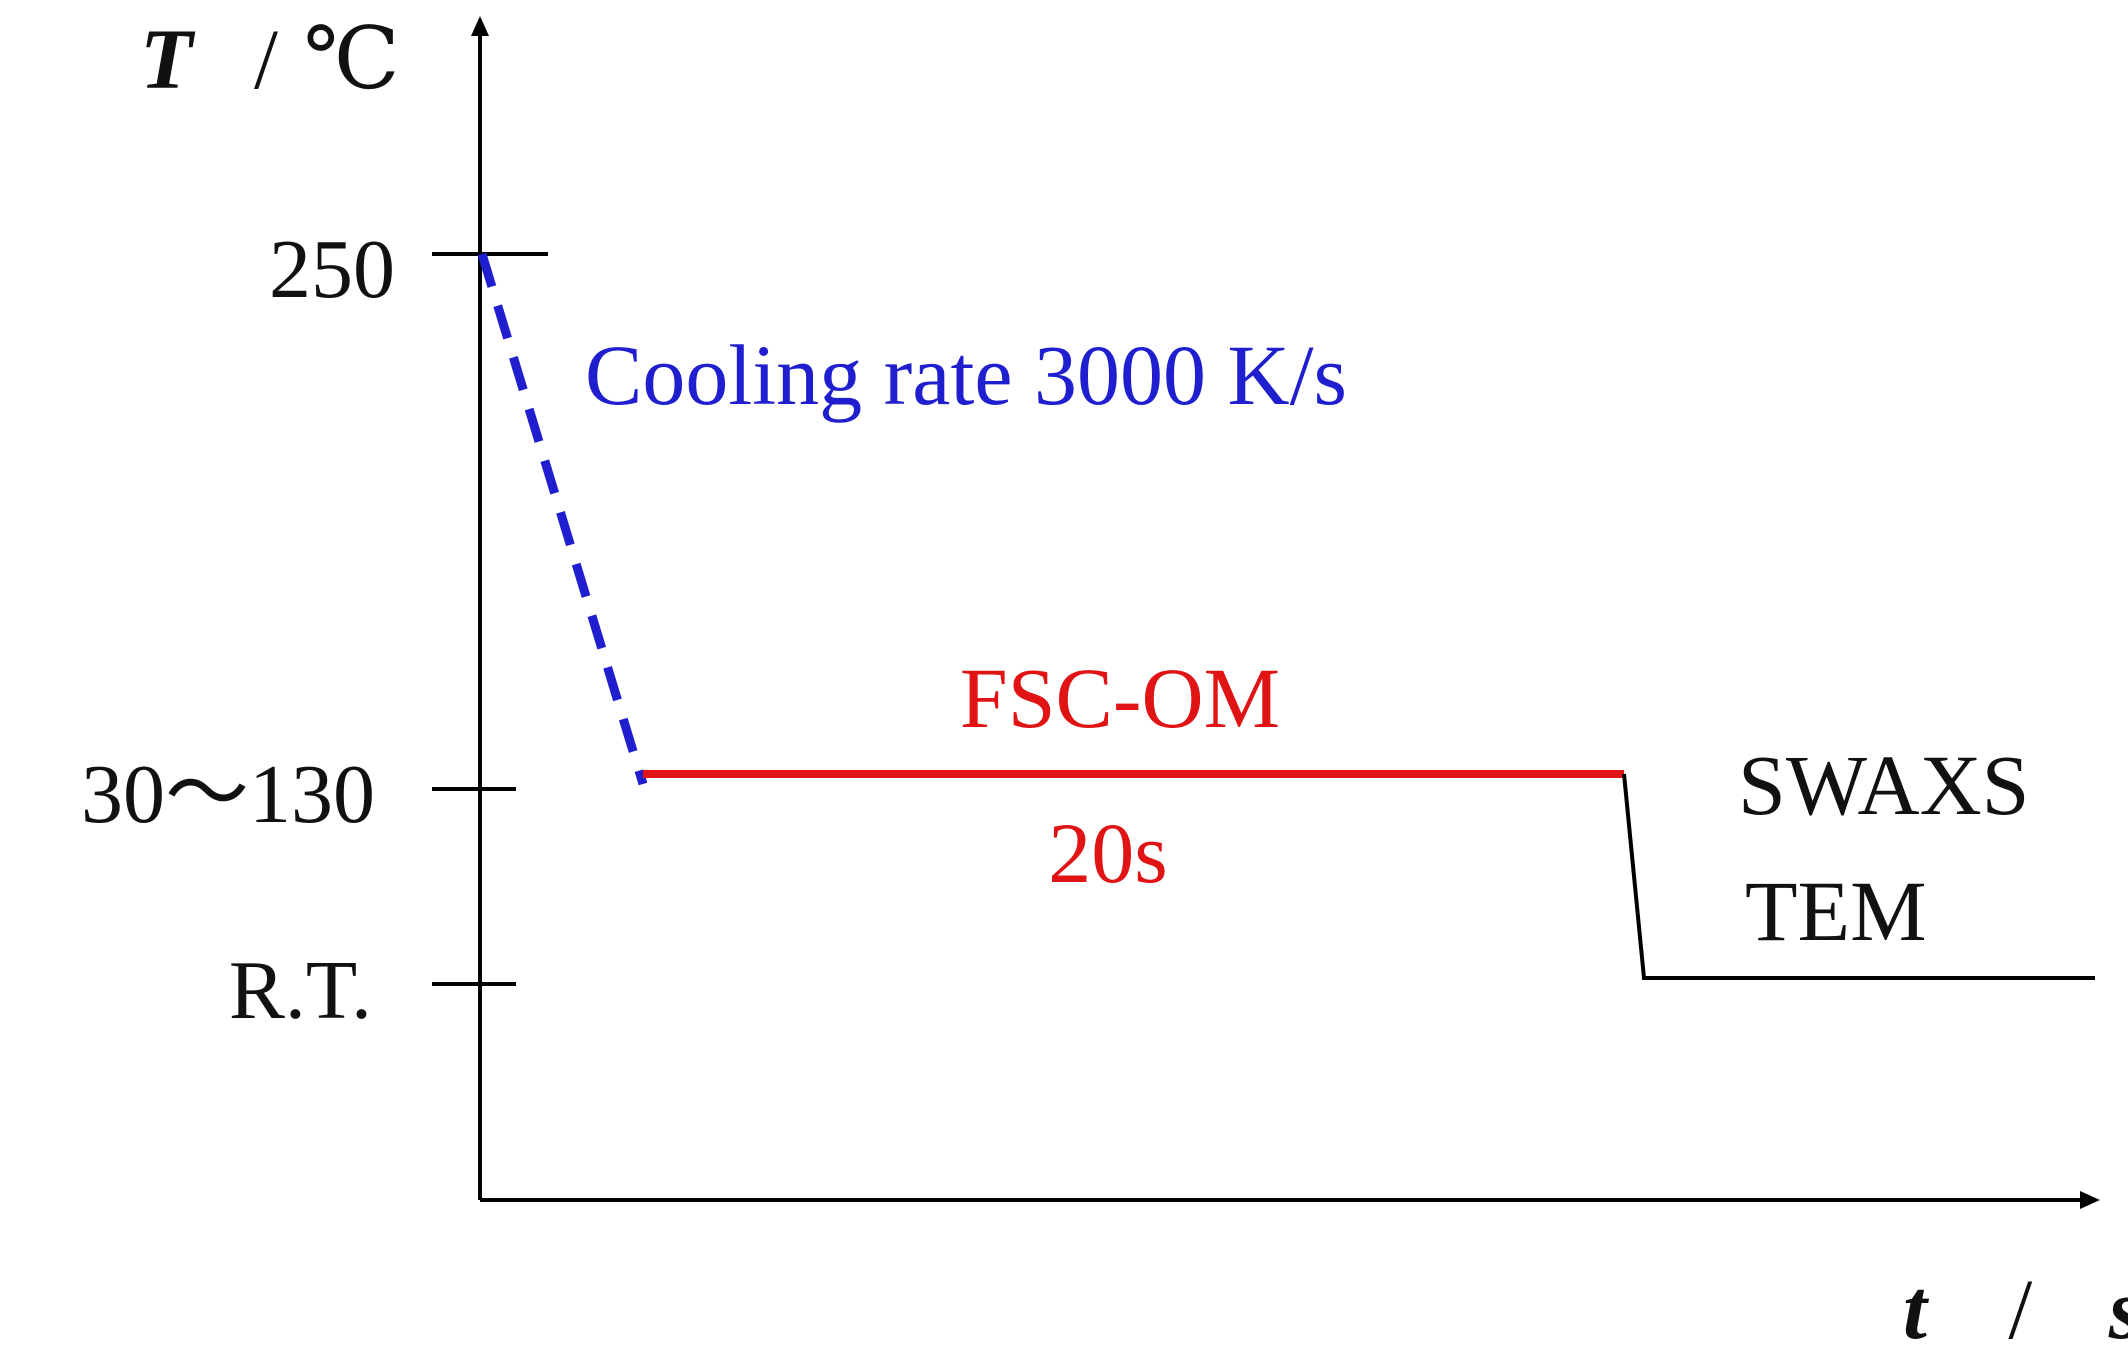 This screenshot has width=2128, height=1353. Describe the element at coordinates (1836, 911) in the screenshot. I see `tem-label: TEM` at that location.